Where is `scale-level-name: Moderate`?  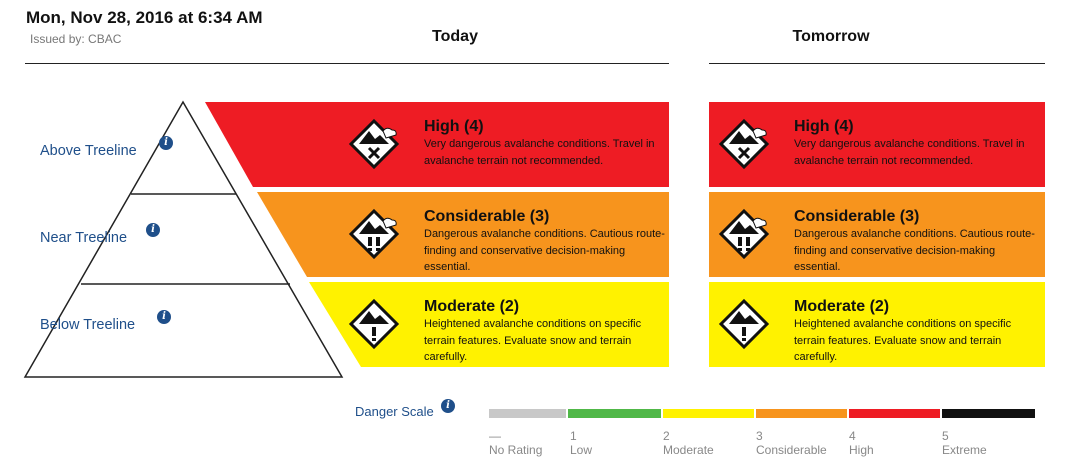
scale-level-name: Moderate is located at coordinates (688, 450).